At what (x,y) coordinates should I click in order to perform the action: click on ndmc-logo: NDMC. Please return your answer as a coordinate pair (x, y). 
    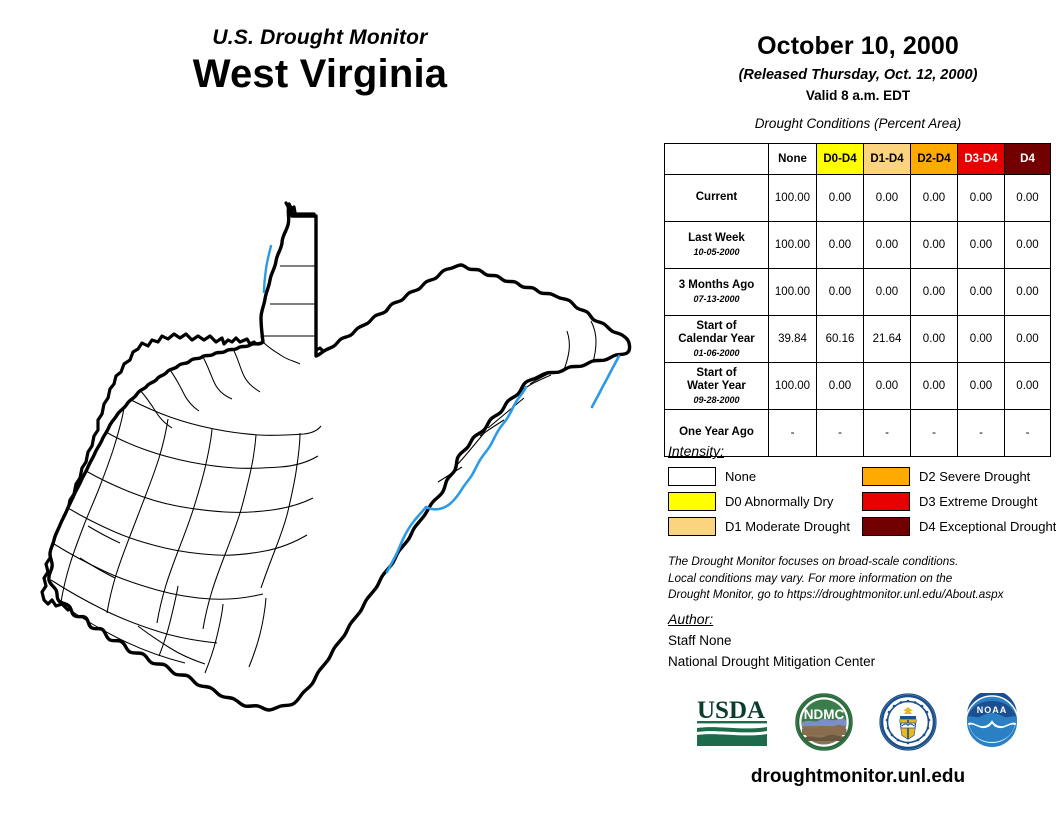
    Looking at the image, I should click on (824, 724).